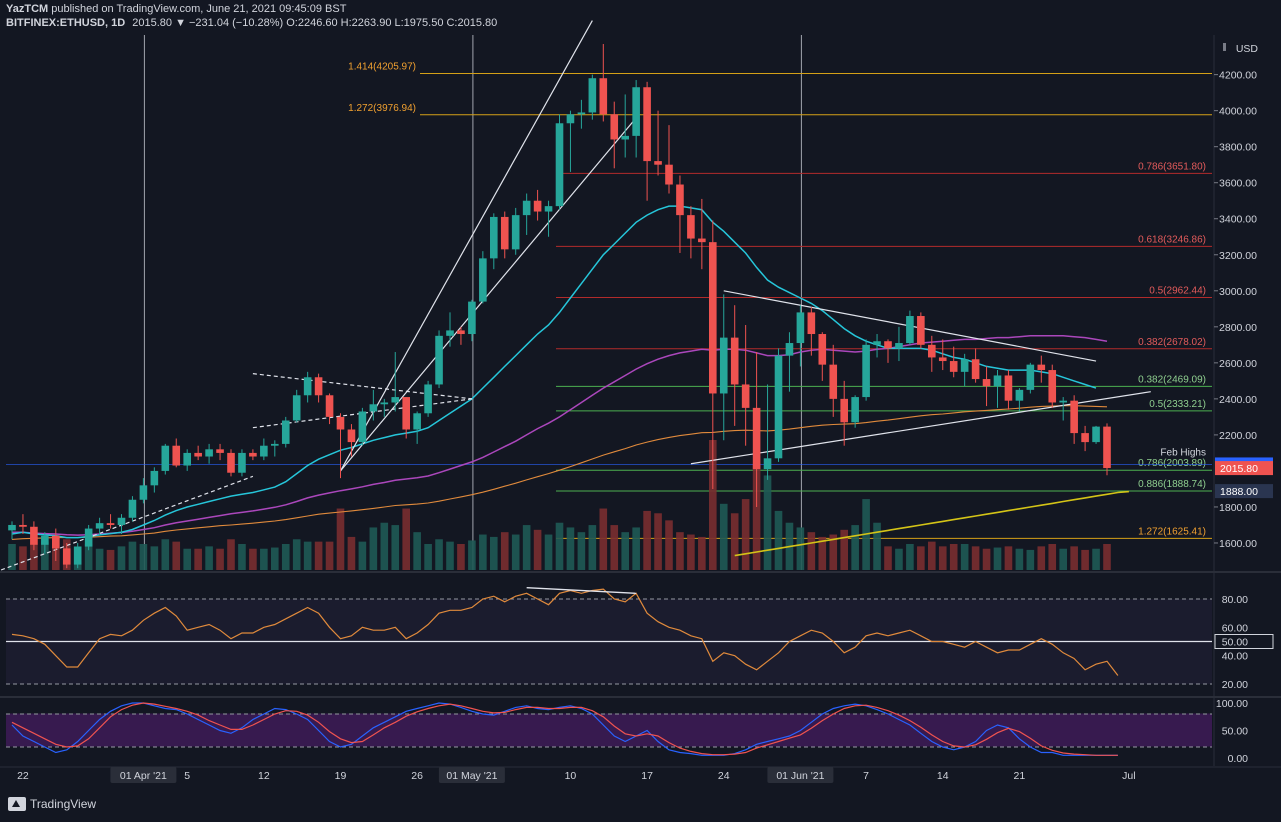 The height and width of the screenshot is (822, 1281). What do you see at coordinates (27, 9) in the screenshot?
I see `author-name: YazTCM` at bounding box center [27, 9].